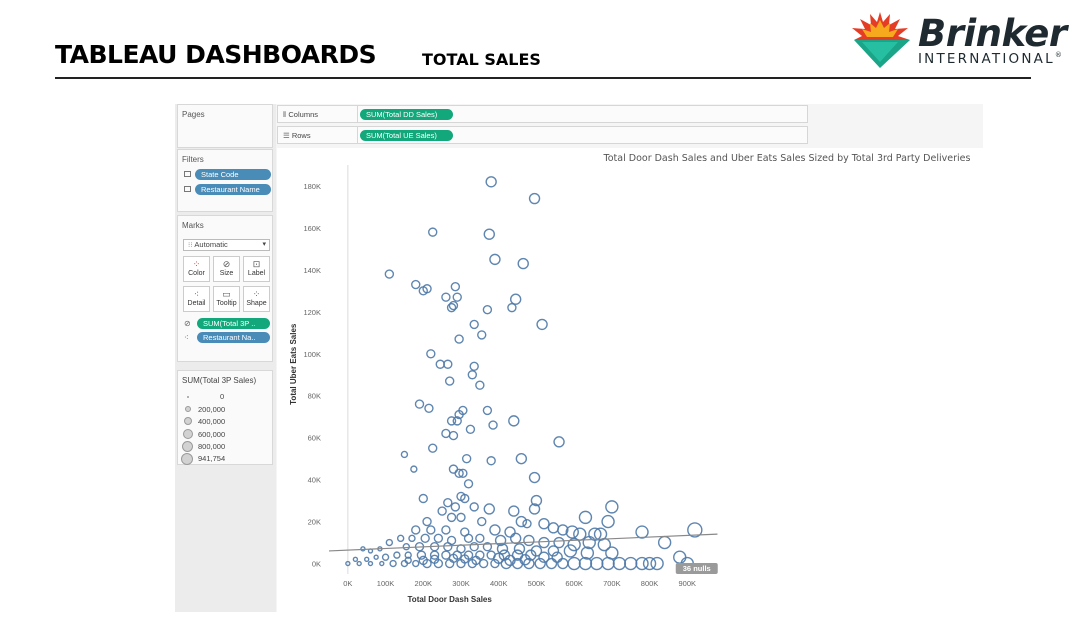  I want to click on mark-type-dropdown: ⁝⁝ Automatic ▾, so click(226, 245).